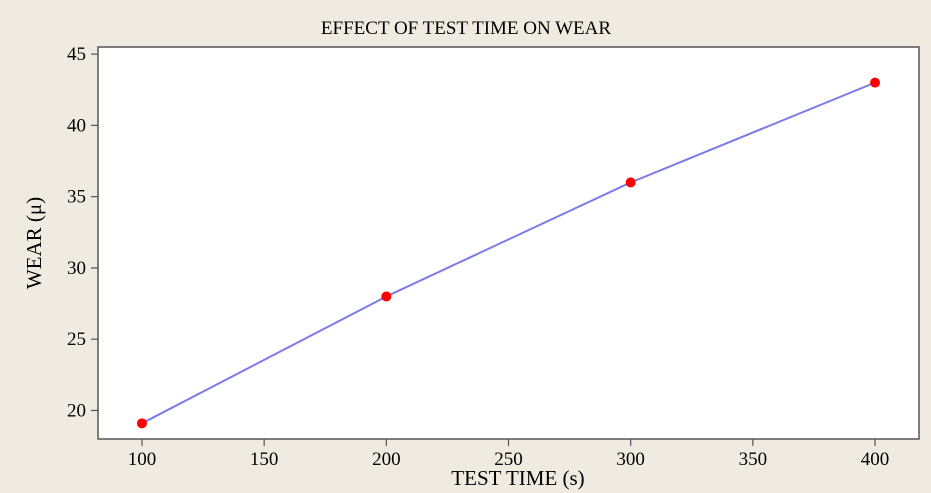 This screenshot has height=493, width=931. What do you see at coordinates (630, 459) in the screenshot?
I see `x-tick-label: 300` at bounding box center [630, 459].